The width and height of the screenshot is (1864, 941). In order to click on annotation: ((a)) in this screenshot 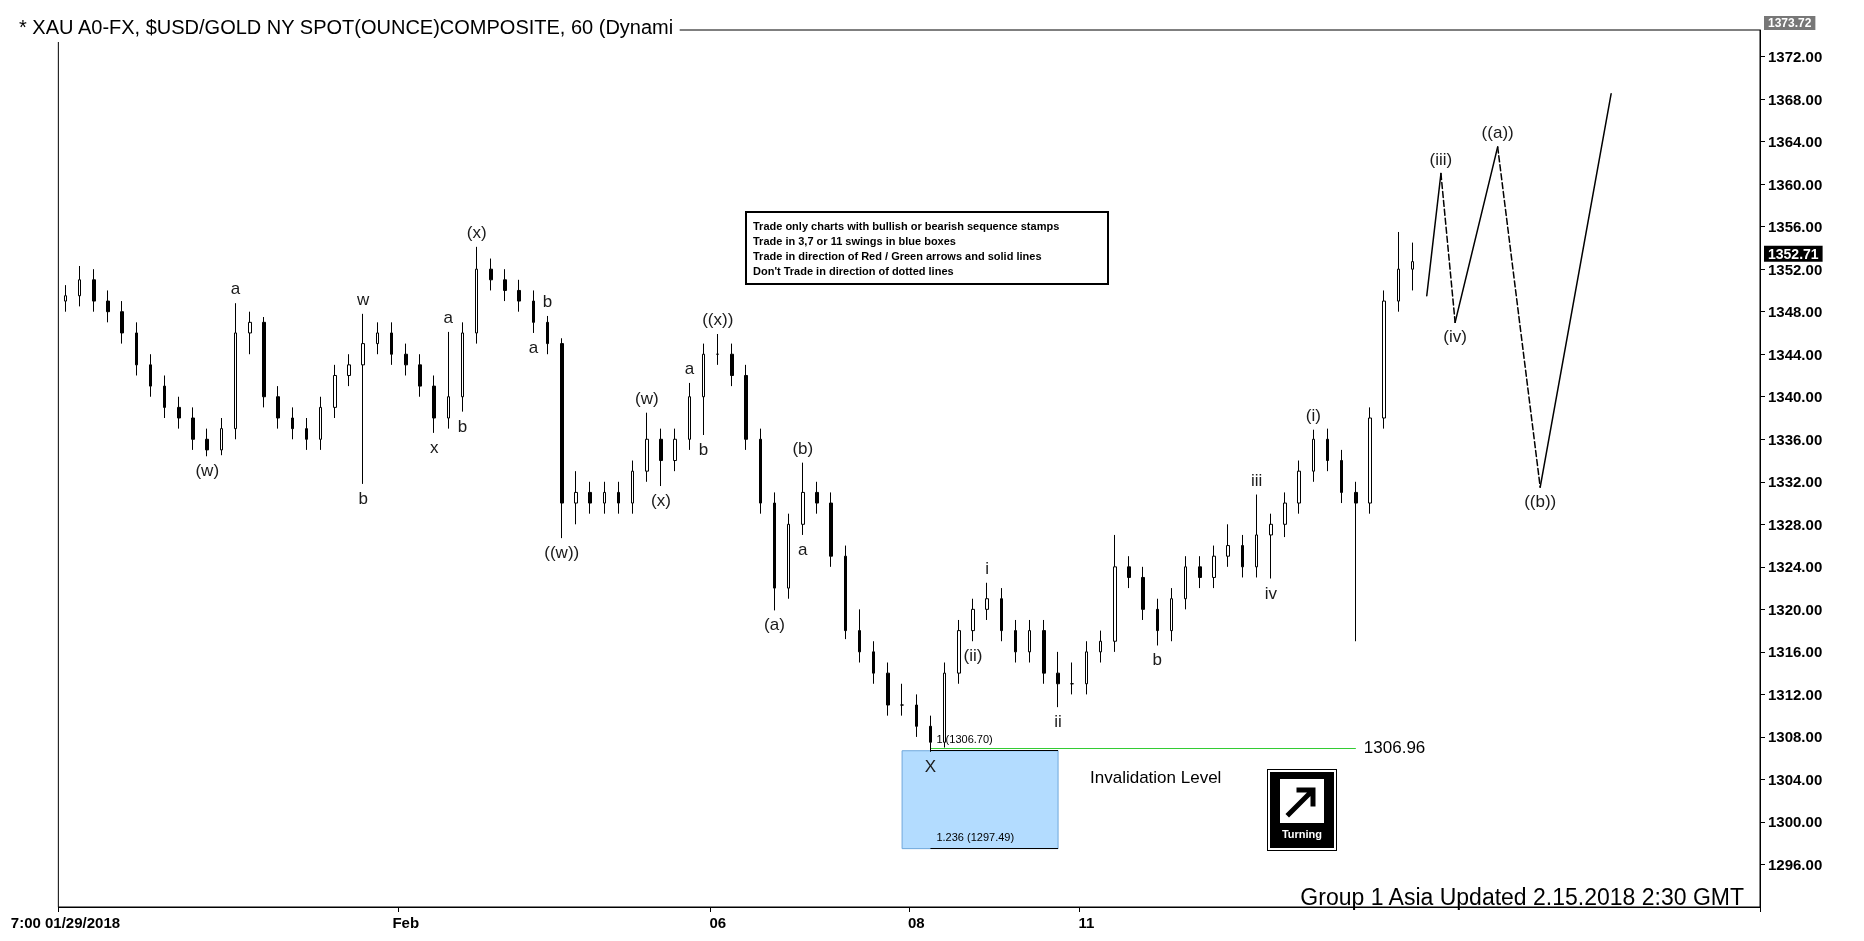, I will do `click(1497, 132)`.